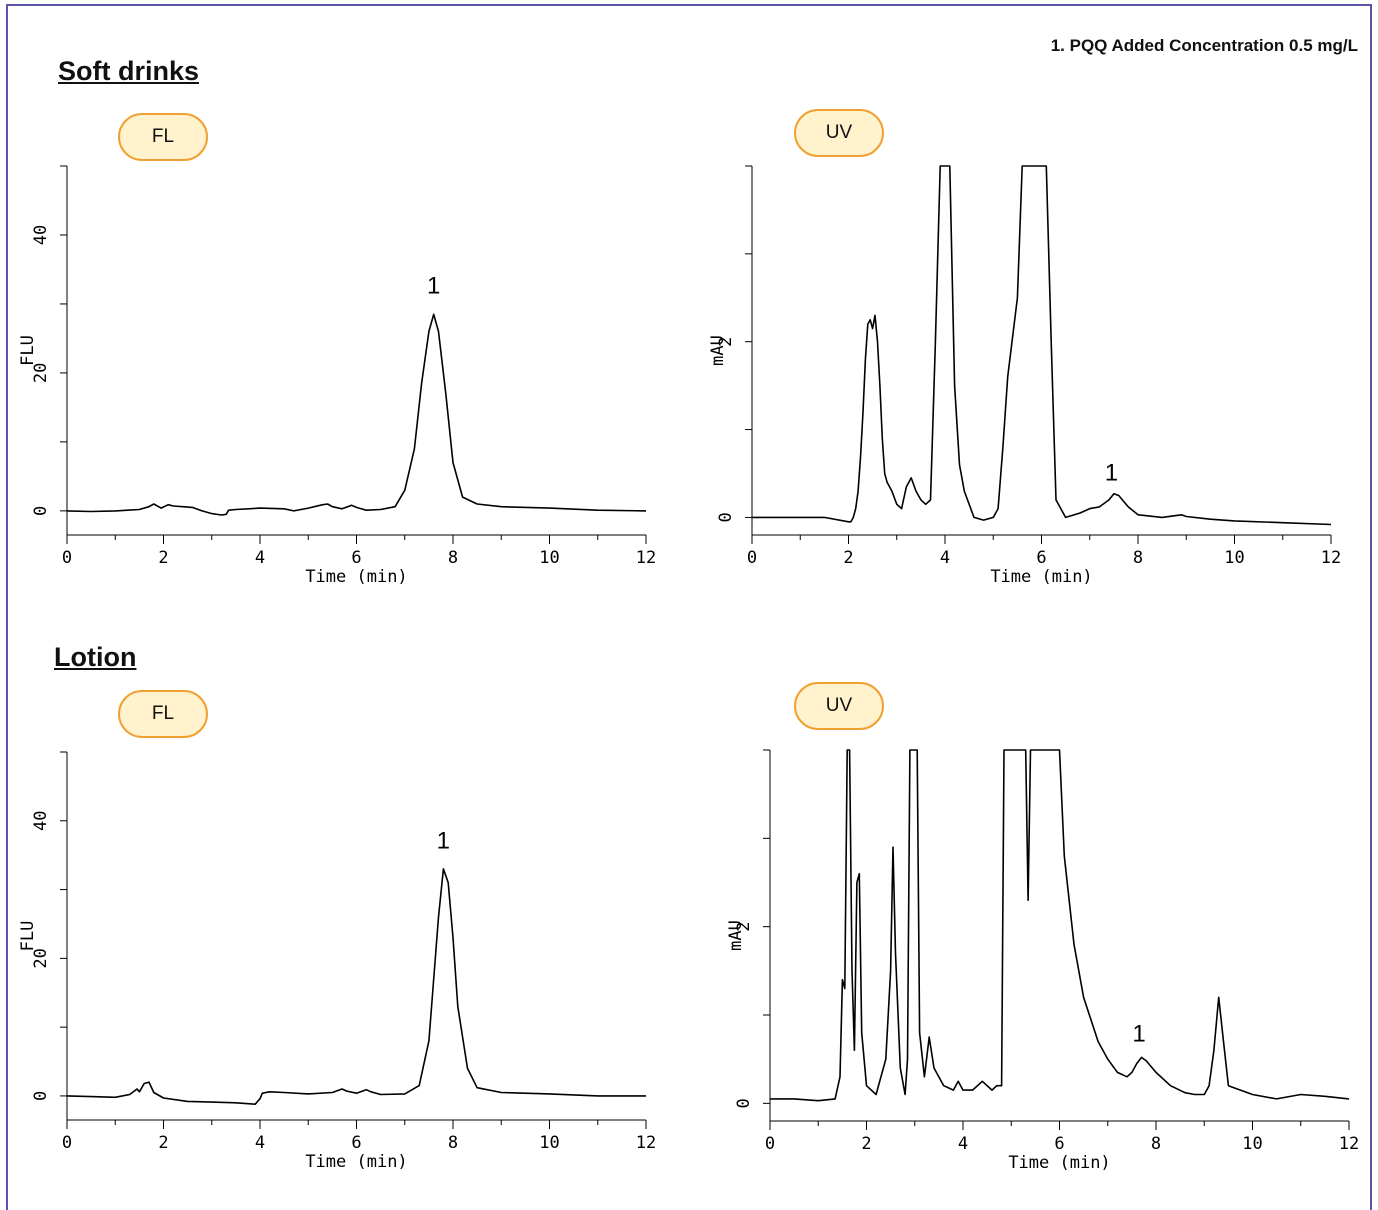 The width and height of the screenshot is (1378, 1210). What do you see at coordinates (1041, 577) in the screenshot?
I see `soft-uv-x-axis-title: Time (min)` at bounding box center [1041, 577].